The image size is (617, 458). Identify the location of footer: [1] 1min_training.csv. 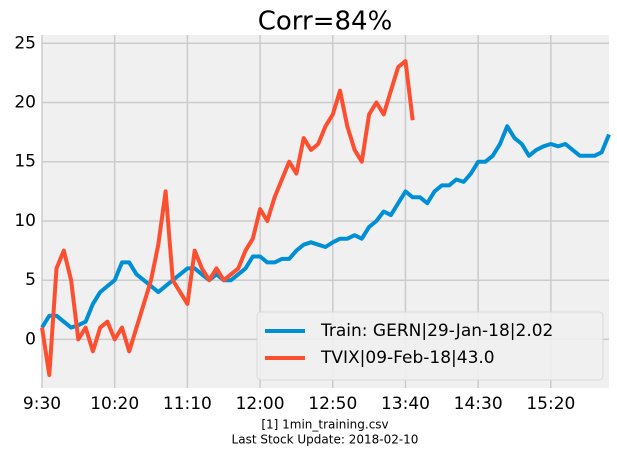
(324, 425).